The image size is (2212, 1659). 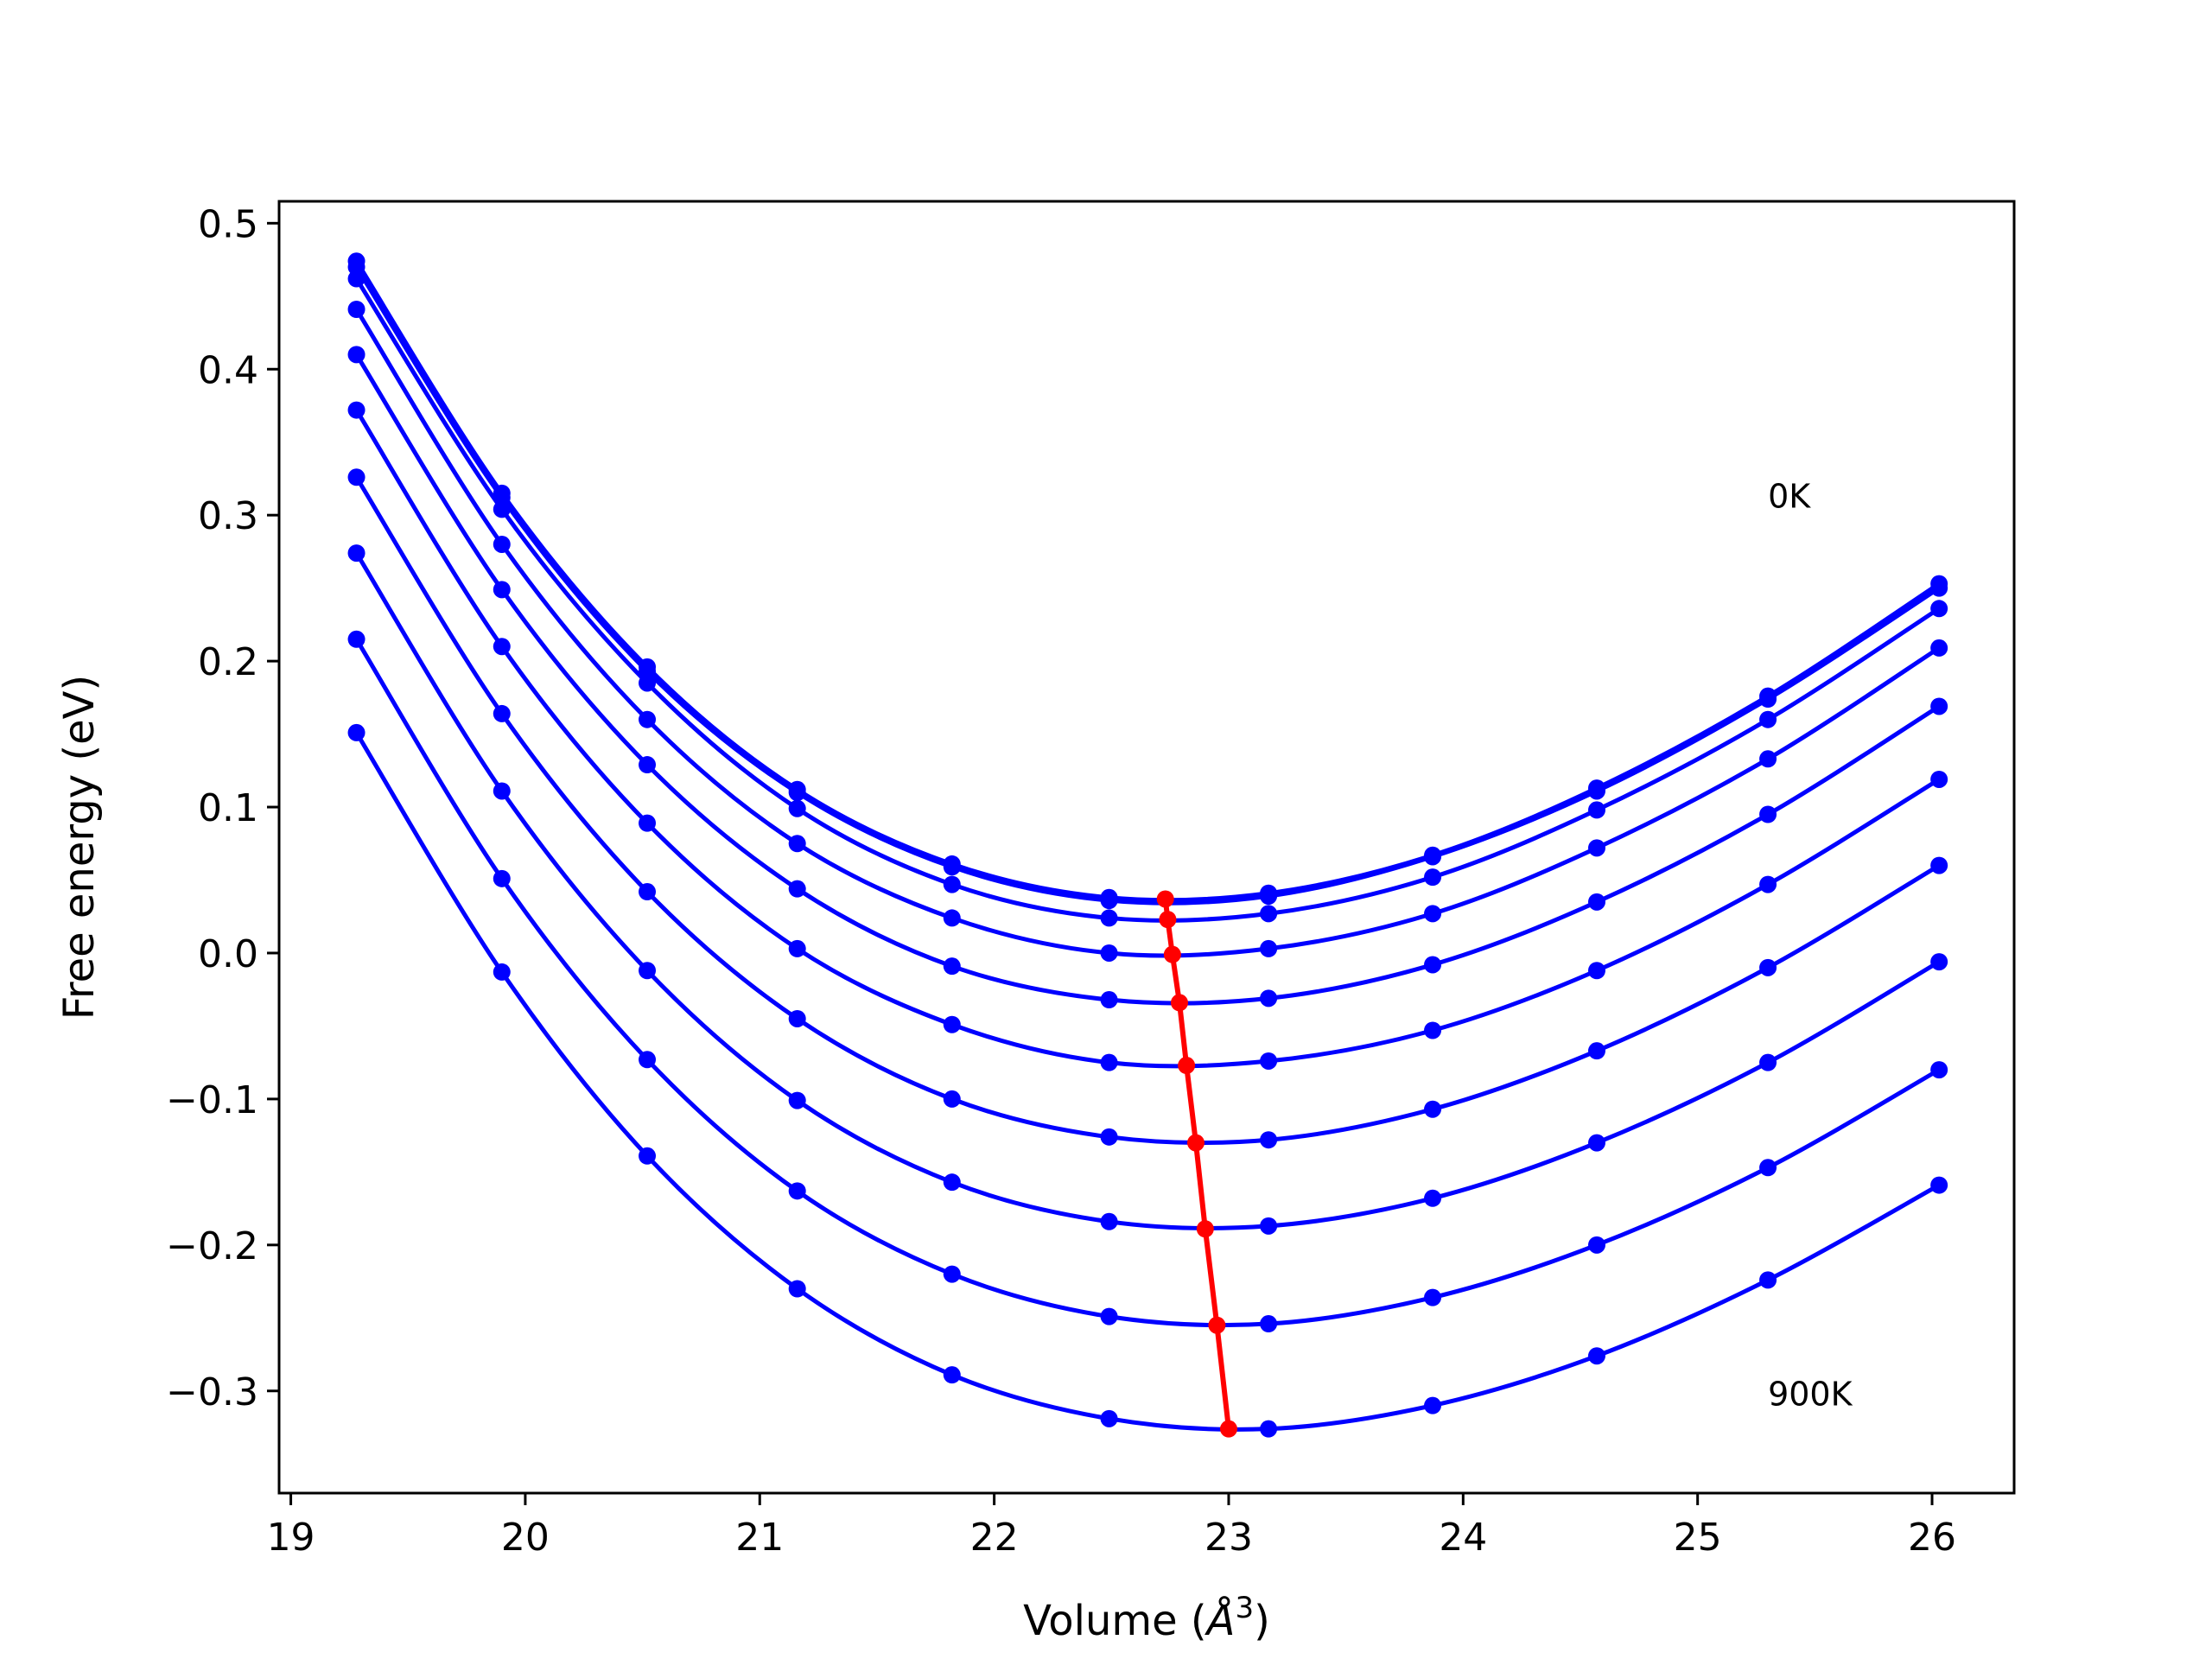 I want to click on x-tick-label-0: 19, so click(x=291, y=1538).